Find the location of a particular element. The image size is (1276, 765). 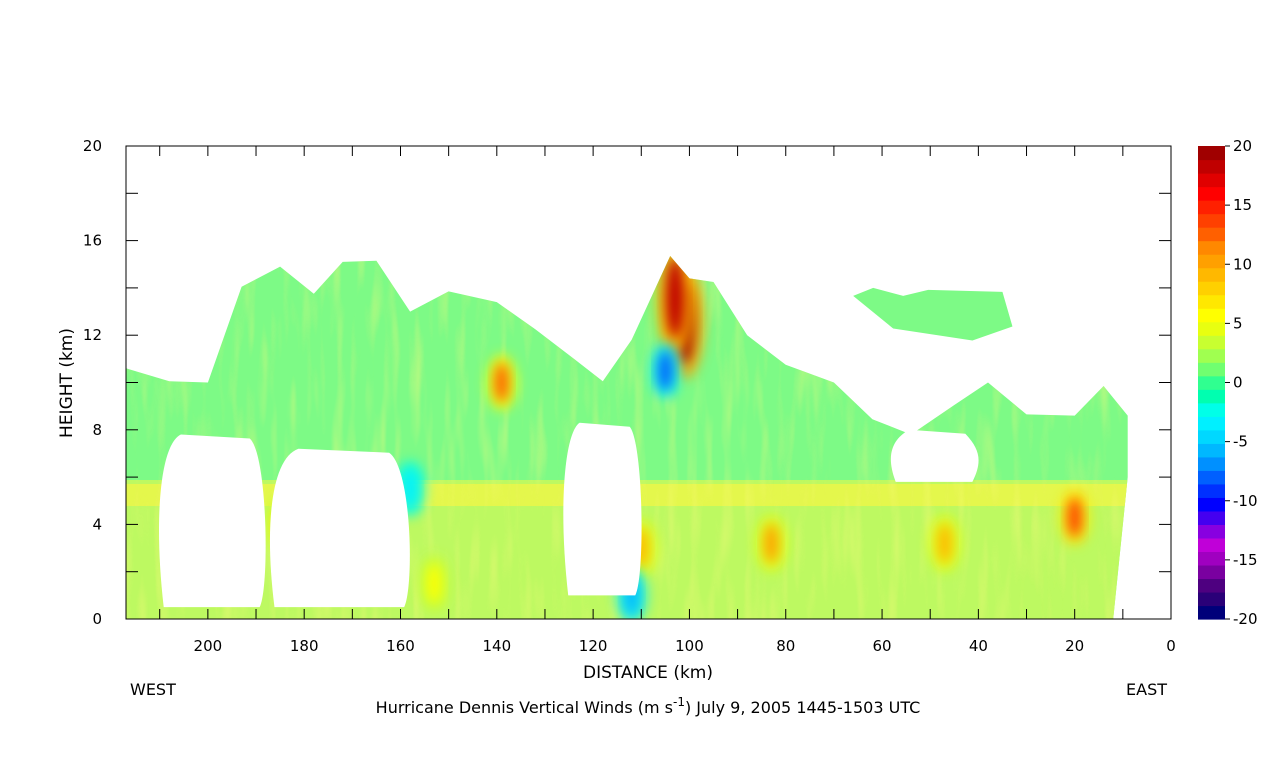

upper-cloud is located at coordinates (933, 314).